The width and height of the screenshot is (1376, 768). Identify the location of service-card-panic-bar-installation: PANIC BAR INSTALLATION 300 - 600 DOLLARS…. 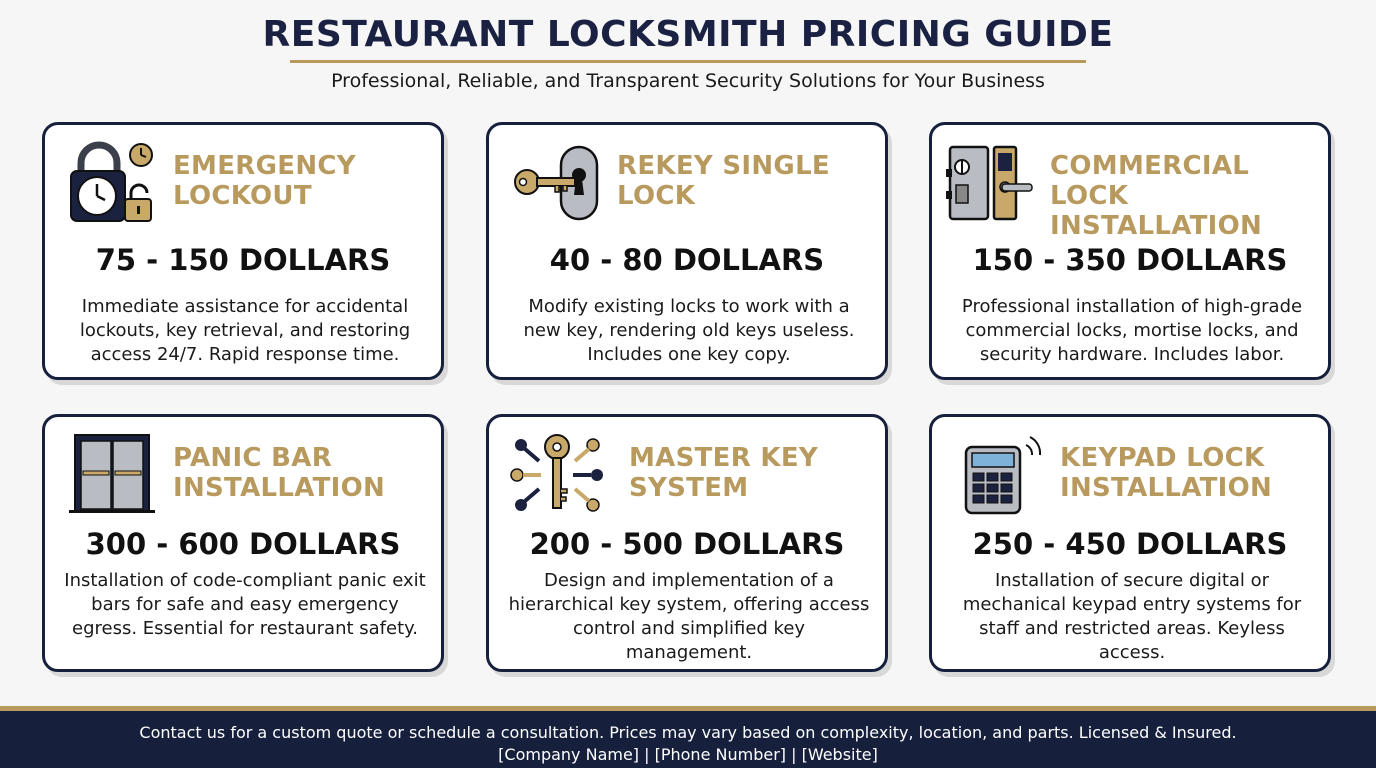
(243, 543).